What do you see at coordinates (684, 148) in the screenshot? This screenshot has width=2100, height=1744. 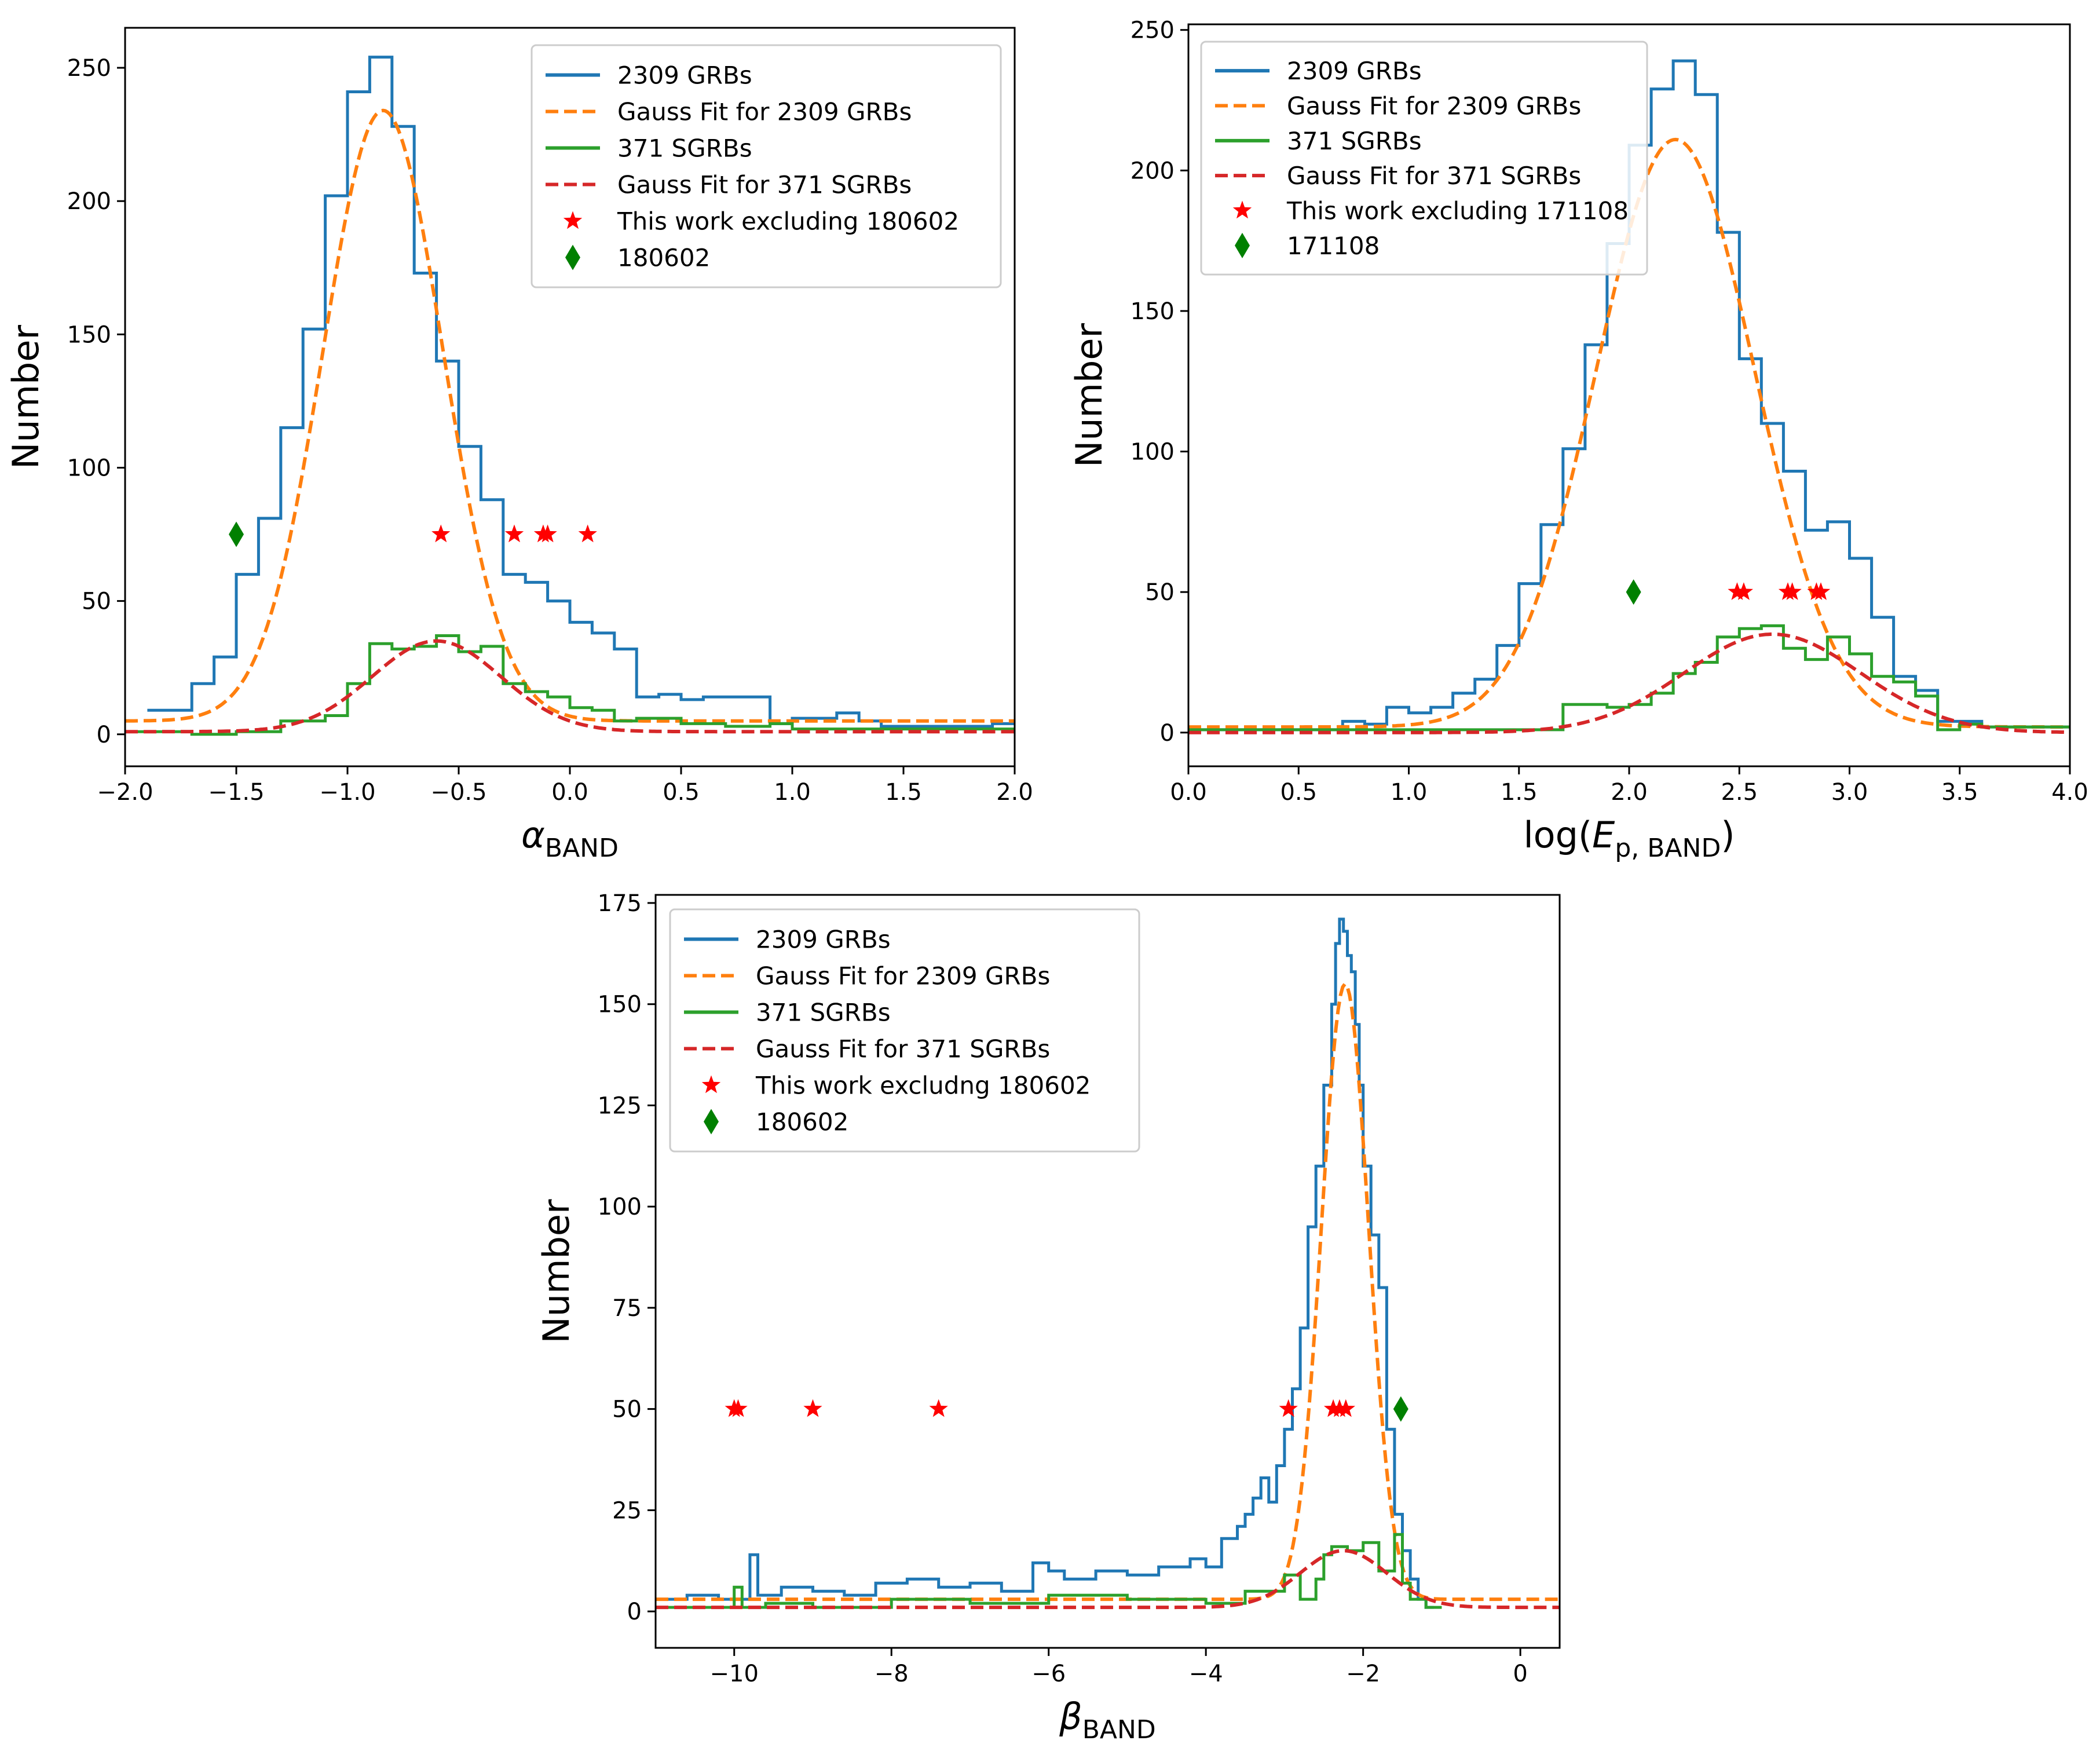 I see `legend-label-alpha: 371 SGRBs` at bounding box center [684, 148].